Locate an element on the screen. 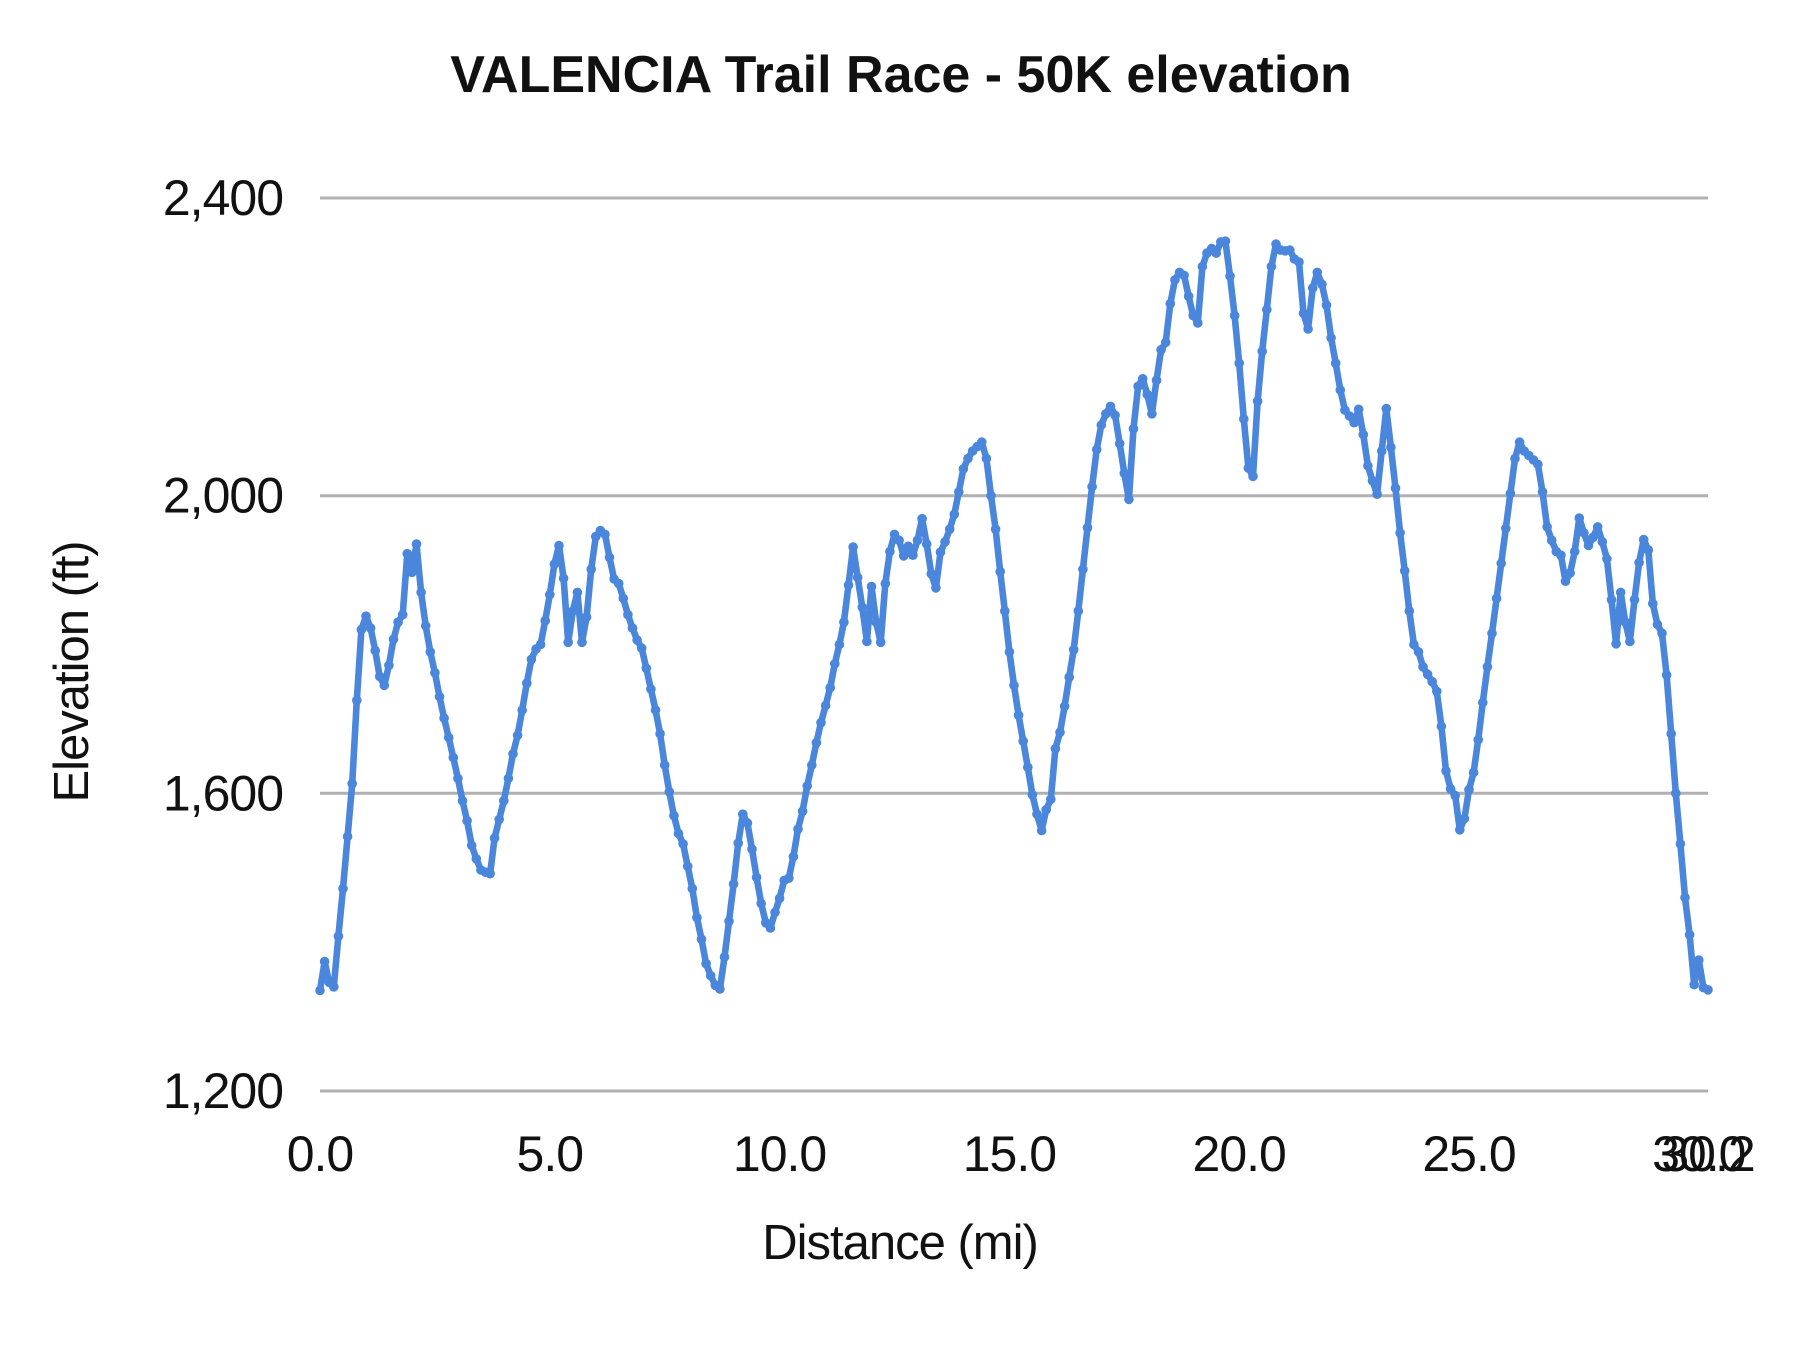 This screenshot has height=1350, width=1800. svg-text: 15.0 is located at coordinates (1009, 1154).